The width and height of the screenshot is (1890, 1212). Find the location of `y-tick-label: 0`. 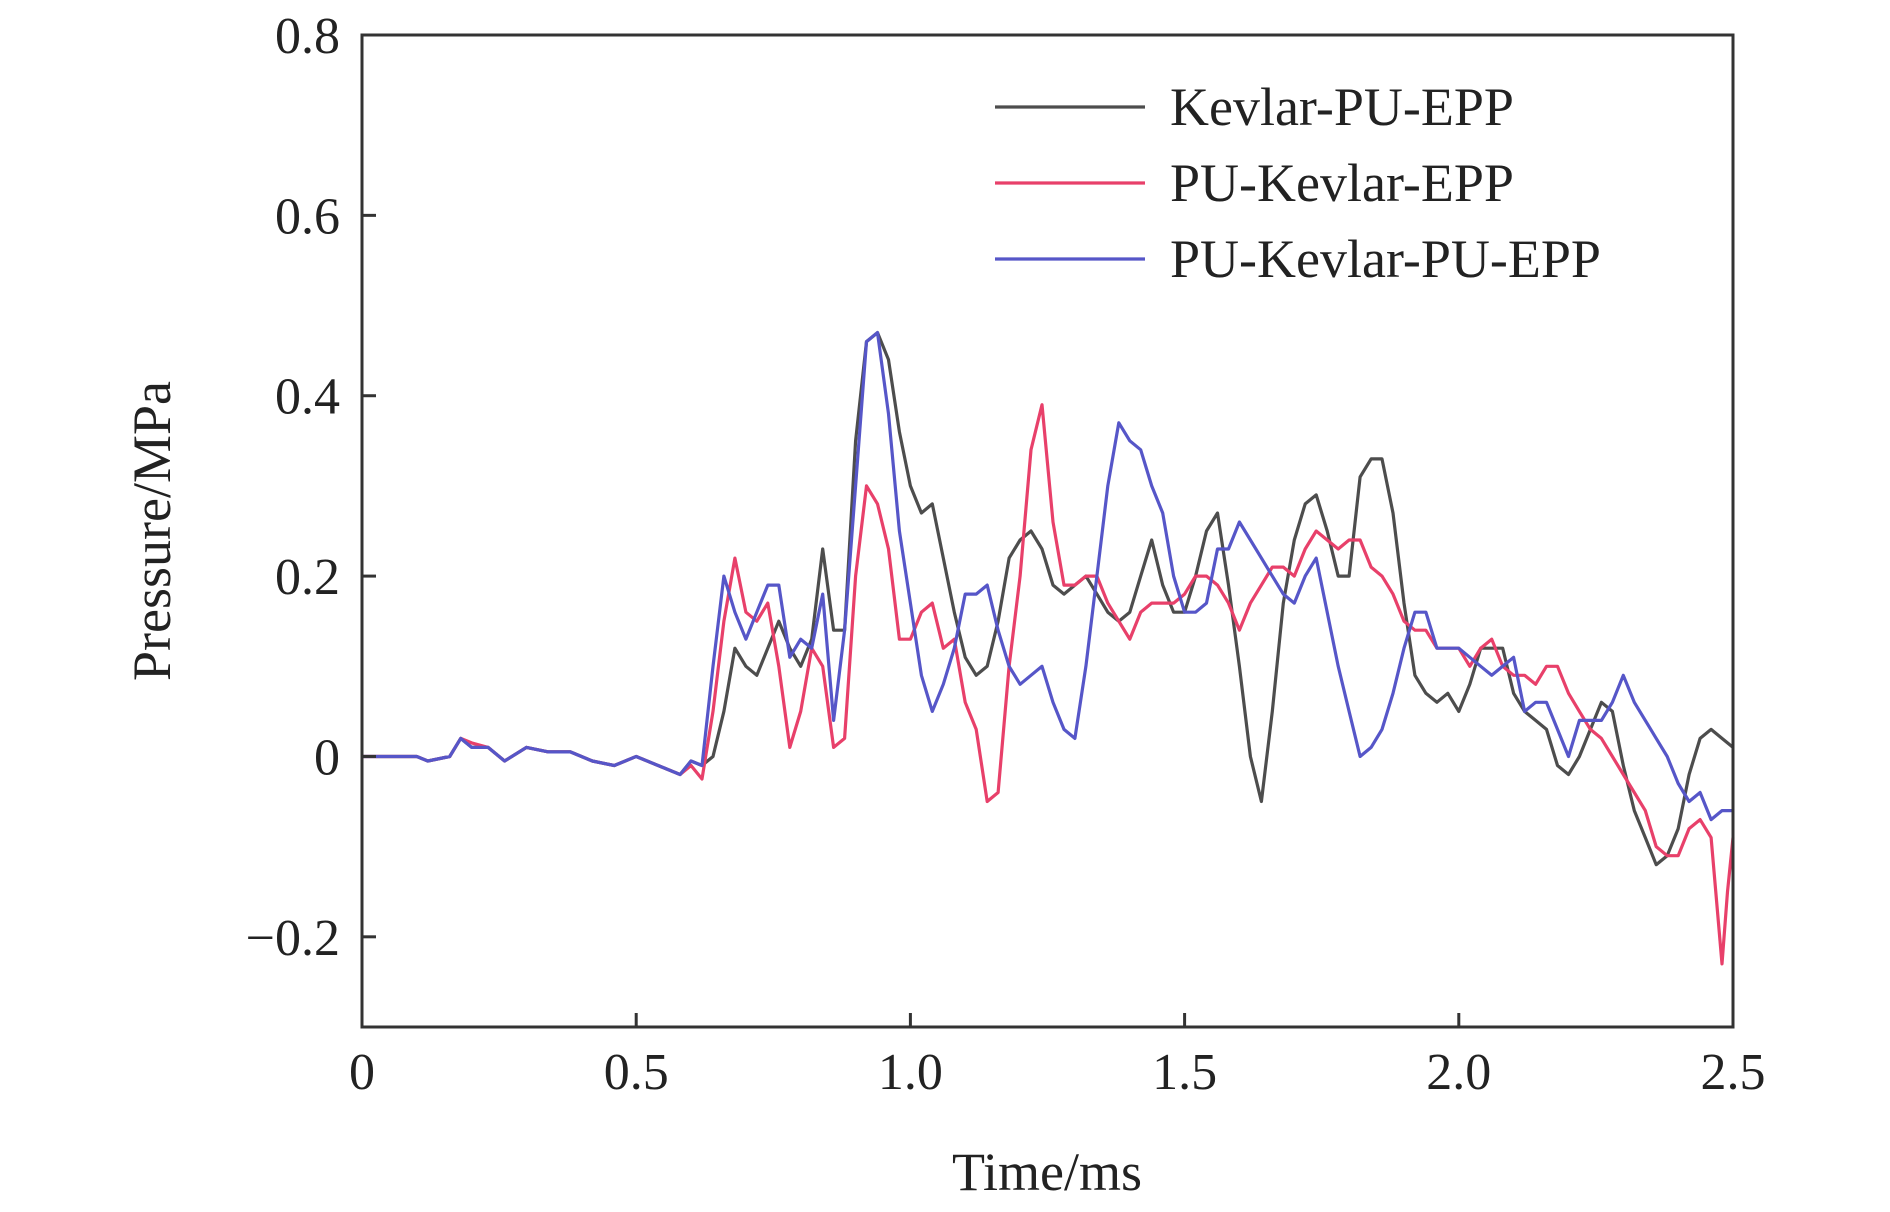

y-tick-label: 0 is located at coordinates (327, 757).